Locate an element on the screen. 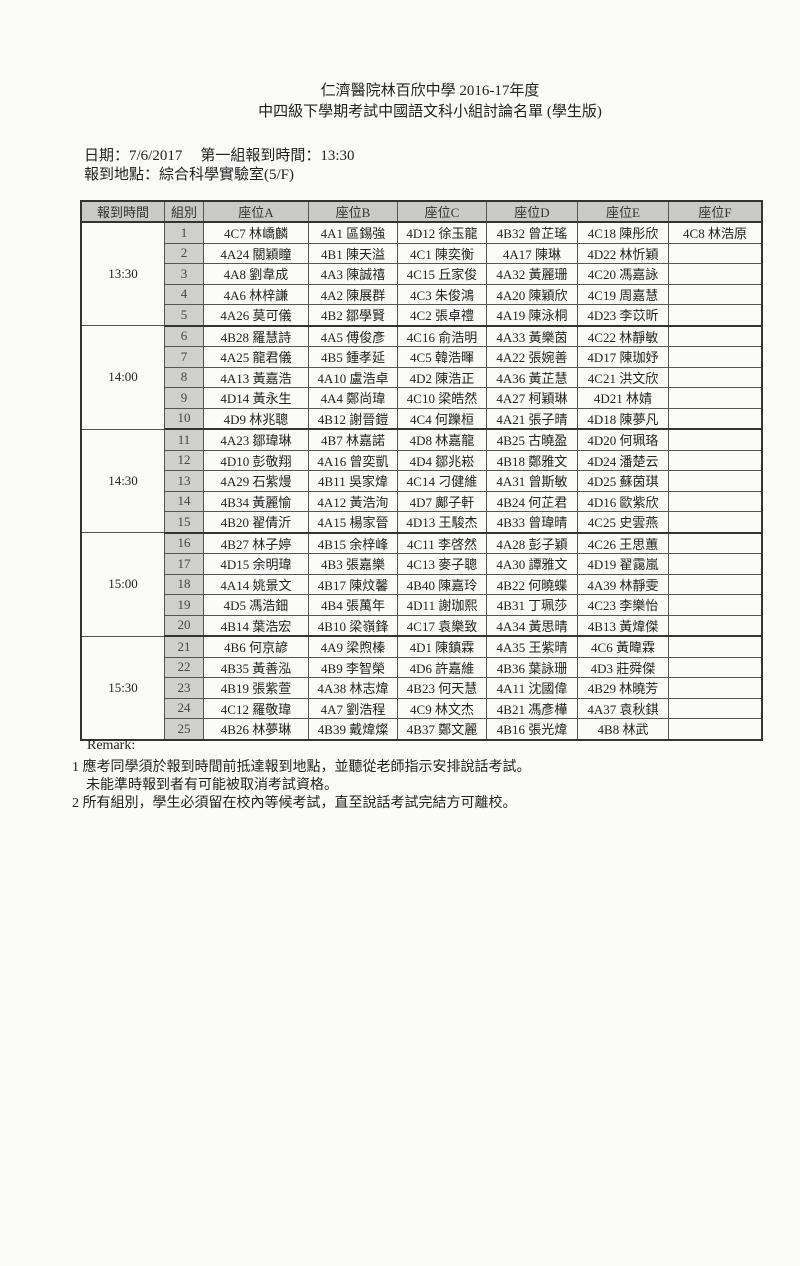  seat-a: 4D15 余明瑋 is located at coordinates (256, 564).